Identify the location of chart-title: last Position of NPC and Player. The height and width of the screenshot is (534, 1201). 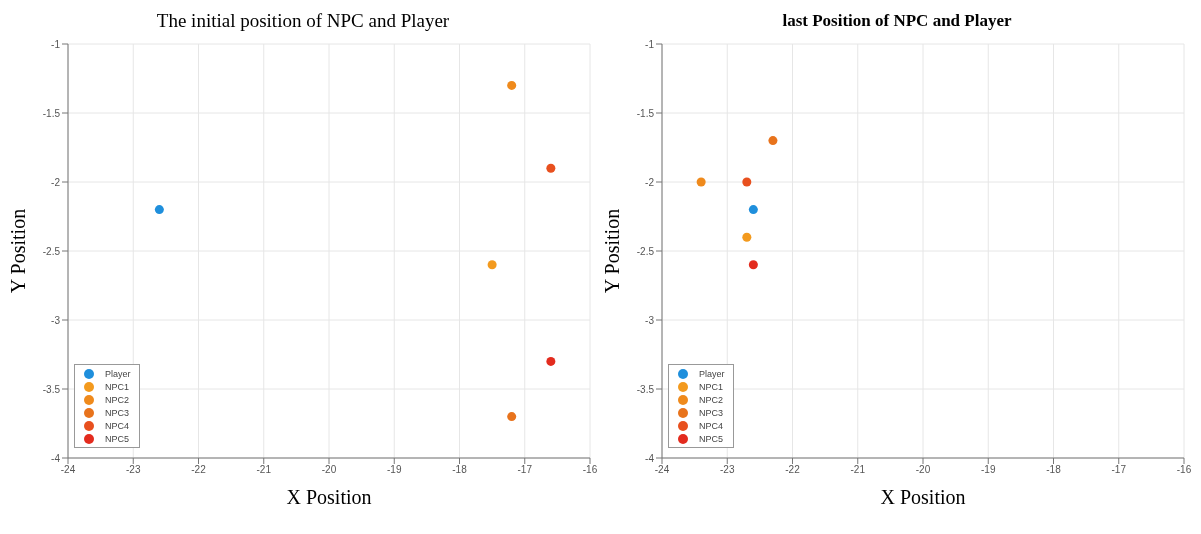
(897, 21).